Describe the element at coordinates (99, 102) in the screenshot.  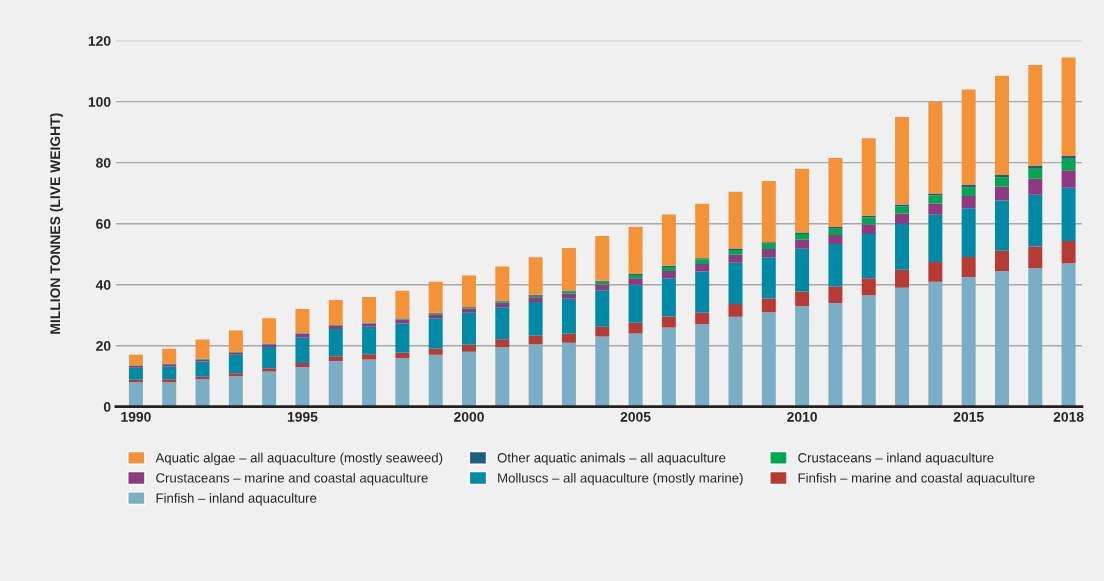
I see `y-tick-label: 100` at that location.